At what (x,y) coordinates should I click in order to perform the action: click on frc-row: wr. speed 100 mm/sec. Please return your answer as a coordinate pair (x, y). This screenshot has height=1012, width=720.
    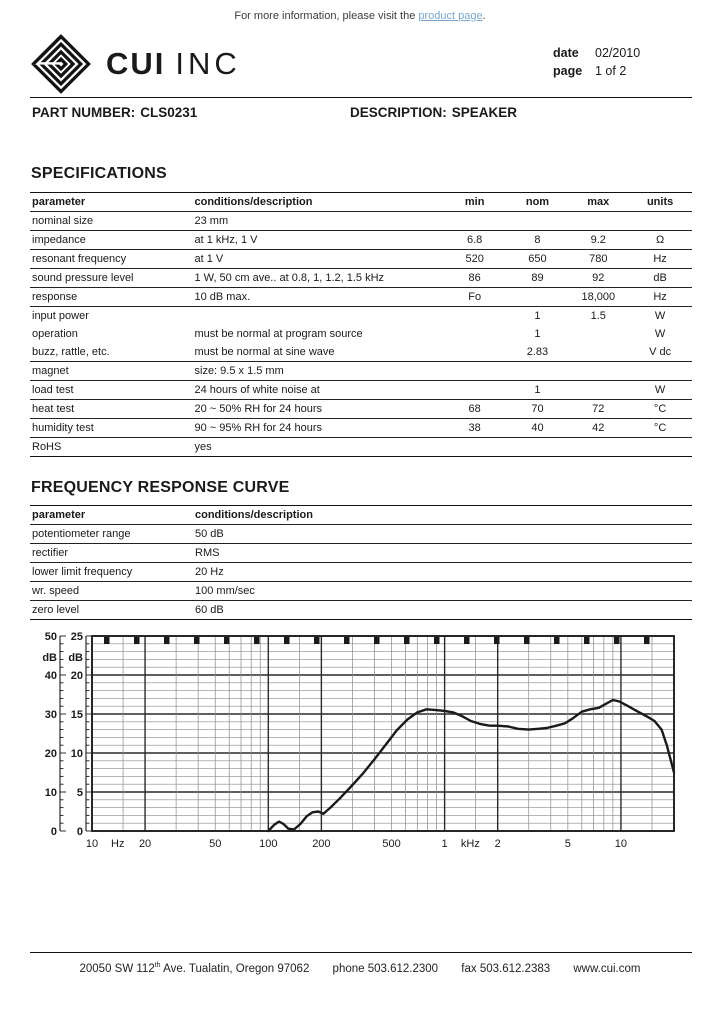
    Looking at the image, I should click on (361, 590).